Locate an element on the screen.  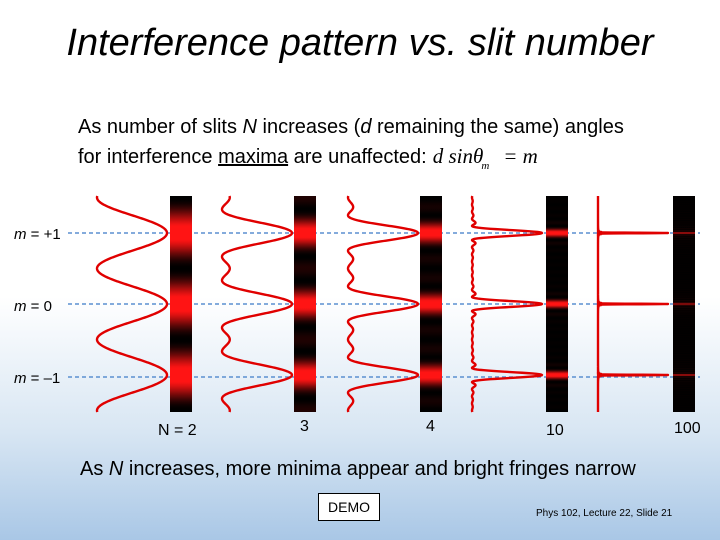
order-label-plus-1: m = +1 is located at coordinates (37, 234).